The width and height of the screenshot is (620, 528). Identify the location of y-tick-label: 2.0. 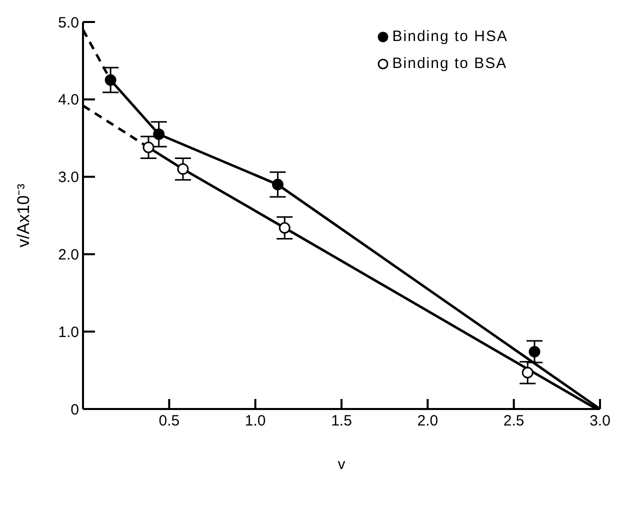
(68, 255).